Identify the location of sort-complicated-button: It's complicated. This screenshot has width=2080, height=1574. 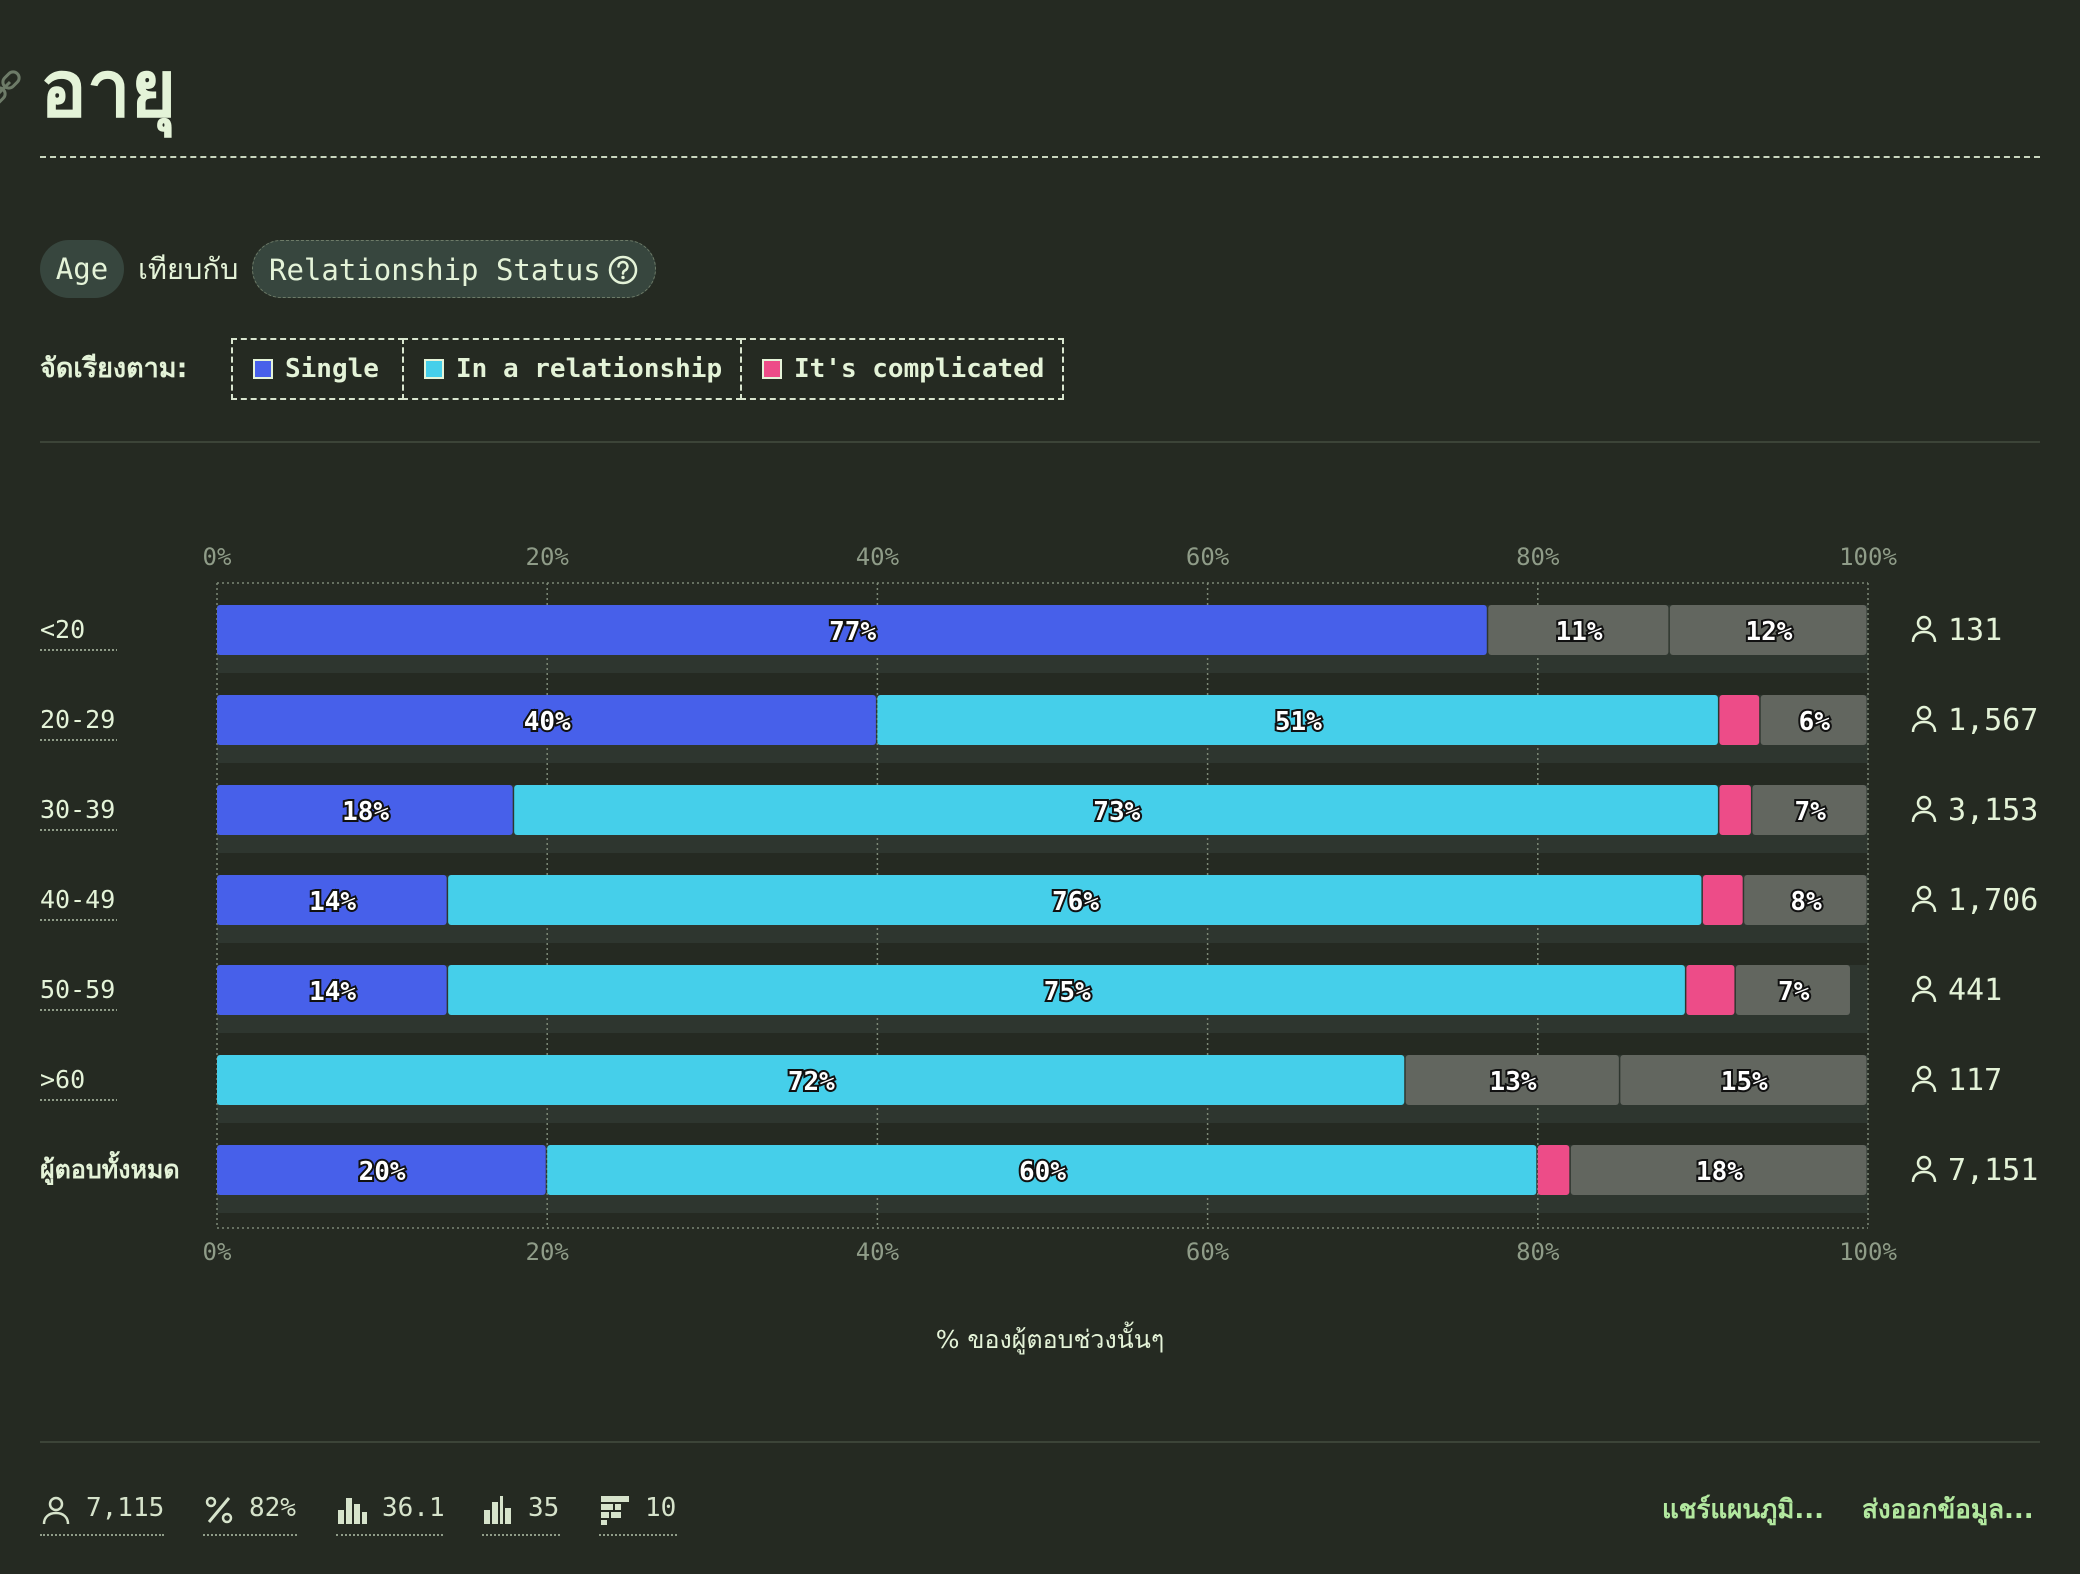
(902, 369).